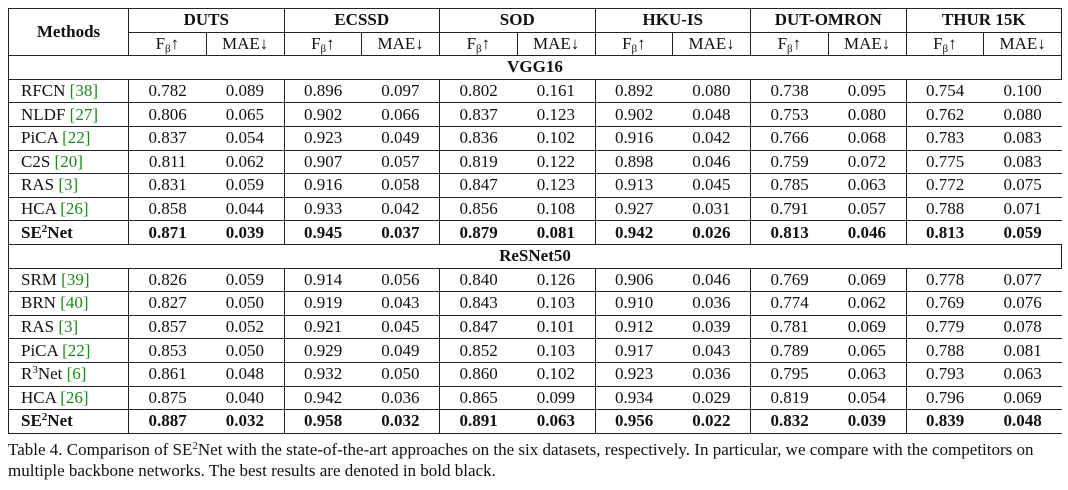 The height and width of the screenshot is (490, 1068). What do you see at coordinates (944, 280) in the screenshot?
I see `value-cell: 0.778` at bounding box center [944, 280].